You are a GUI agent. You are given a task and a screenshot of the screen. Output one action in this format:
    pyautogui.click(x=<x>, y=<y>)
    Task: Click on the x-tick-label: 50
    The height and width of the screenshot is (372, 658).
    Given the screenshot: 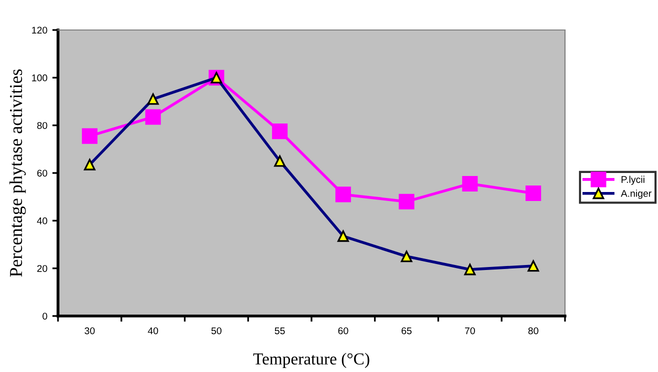 What is the action you would take?
    pyautogui.click(x=216, y=330)
    